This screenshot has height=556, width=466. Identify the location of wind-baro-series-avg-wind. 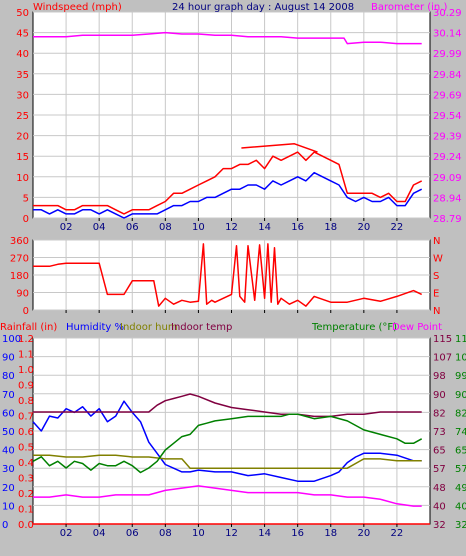
(228, 195).